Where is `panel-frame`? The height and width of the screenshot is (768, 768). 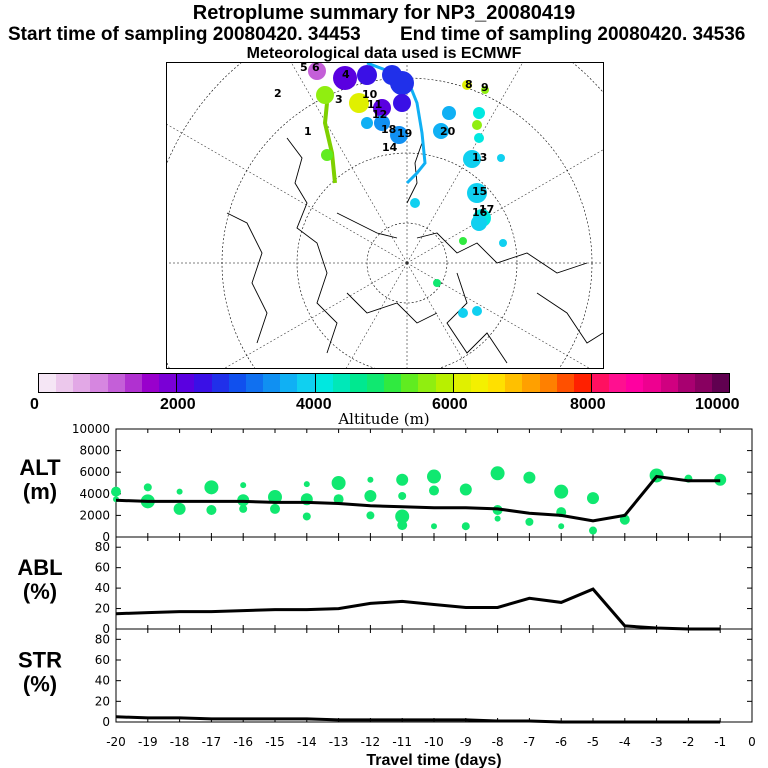
panel-frame is located at coordinates (434, 583).